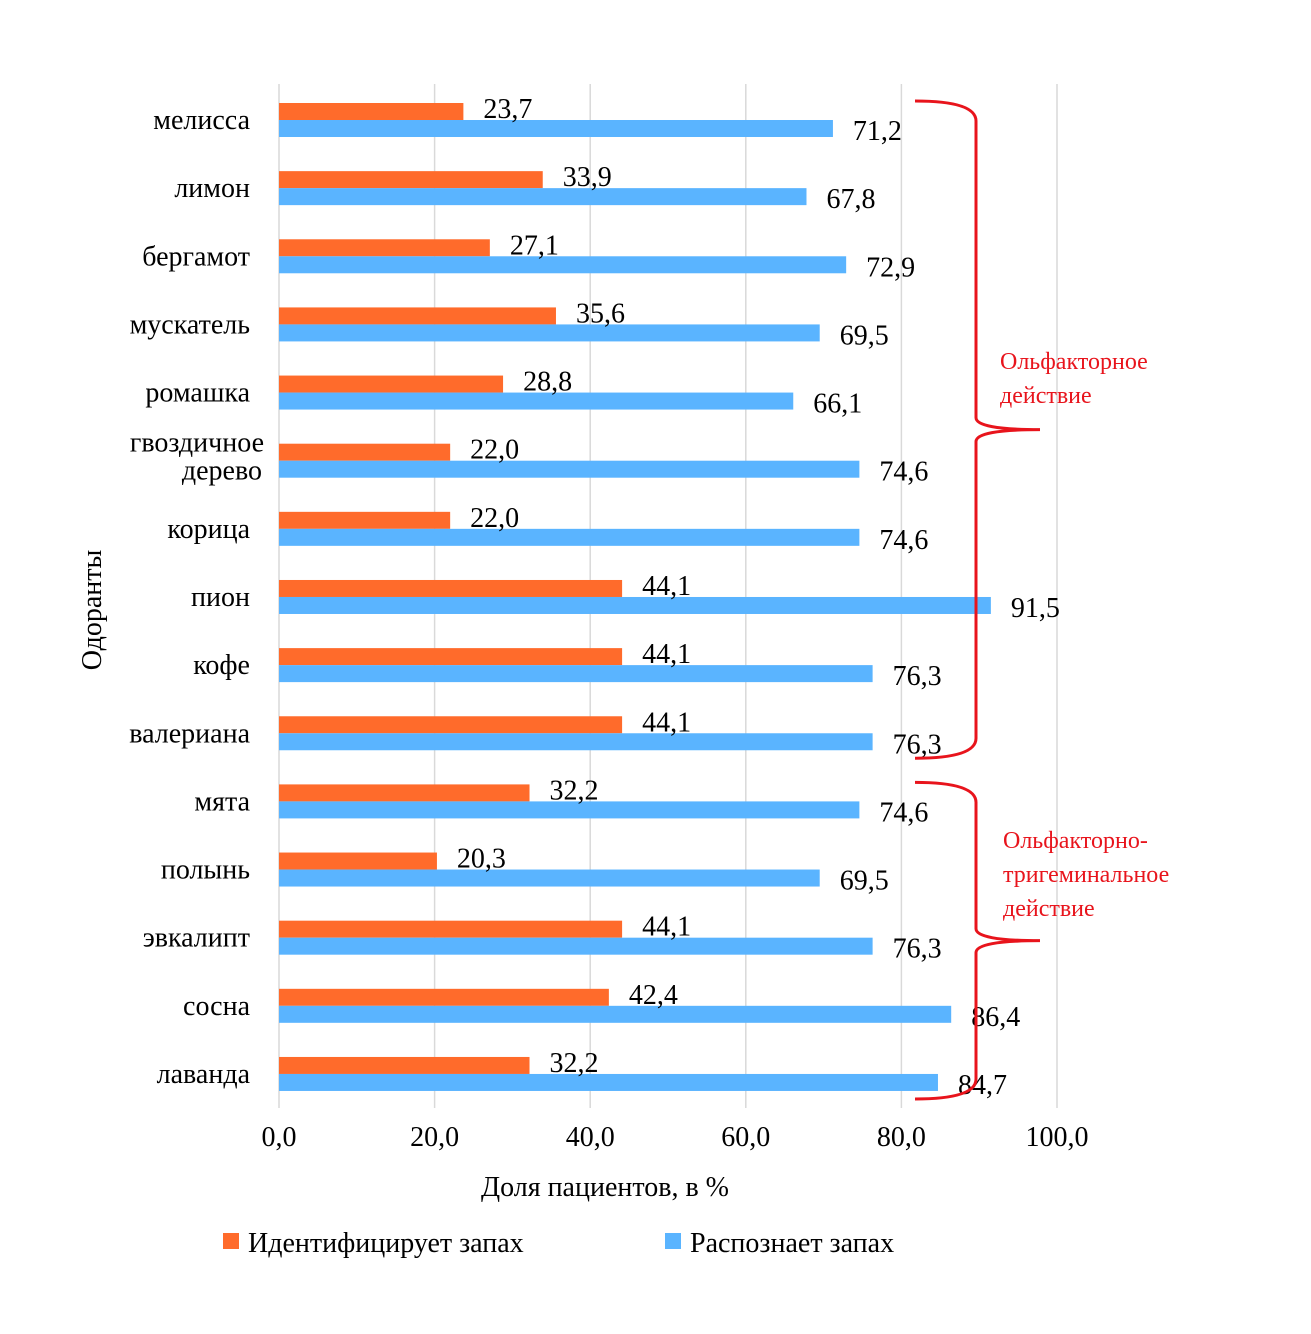 Image resolution: width=1311 pixels, height=1334 pixels. I want to click on legend-label: Идентифицирует запах, so click(386, 1243).